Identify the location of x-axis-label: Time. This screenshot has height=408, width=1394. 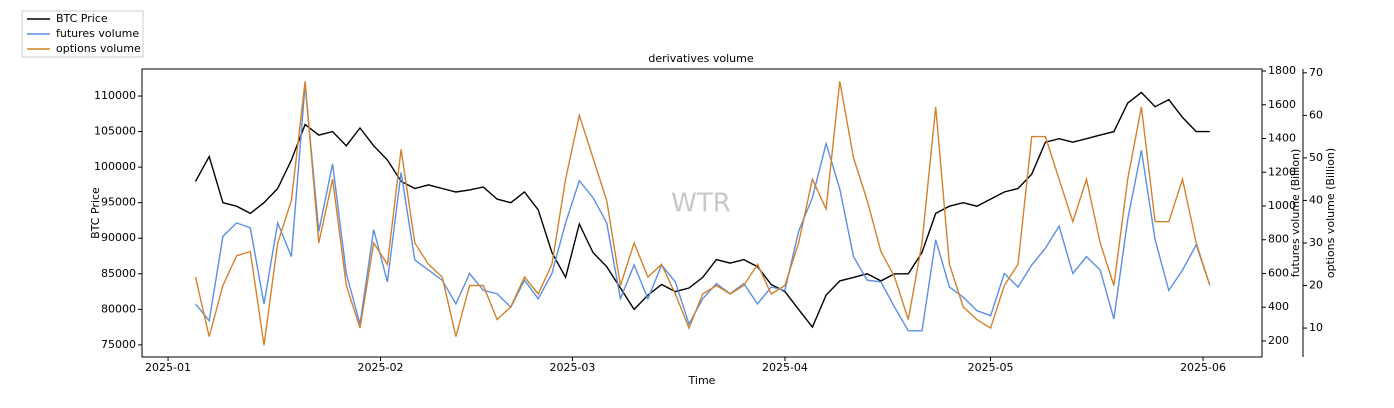
(702, 380).